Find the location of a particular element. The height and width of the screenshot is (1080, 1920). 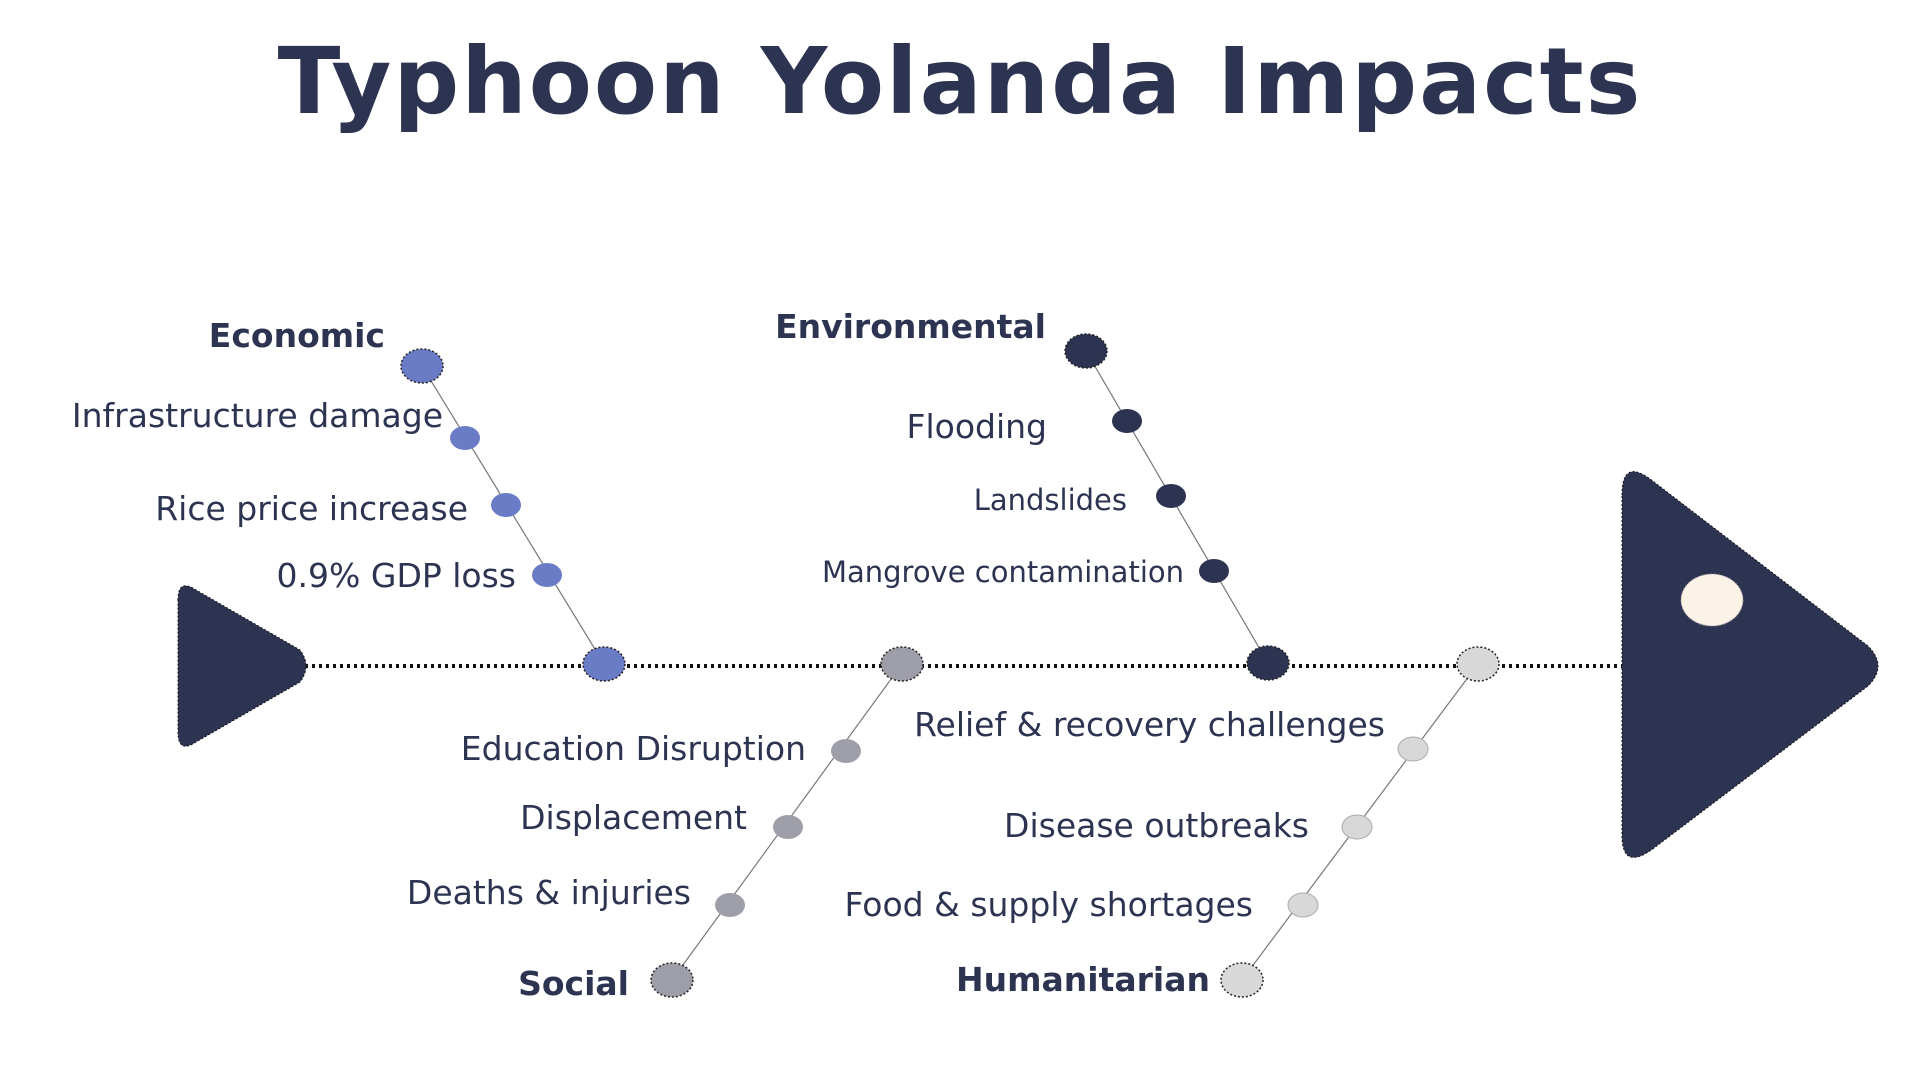

humanitarian-item-label: Disease outbreaks is located at coordinates (1156, 825).